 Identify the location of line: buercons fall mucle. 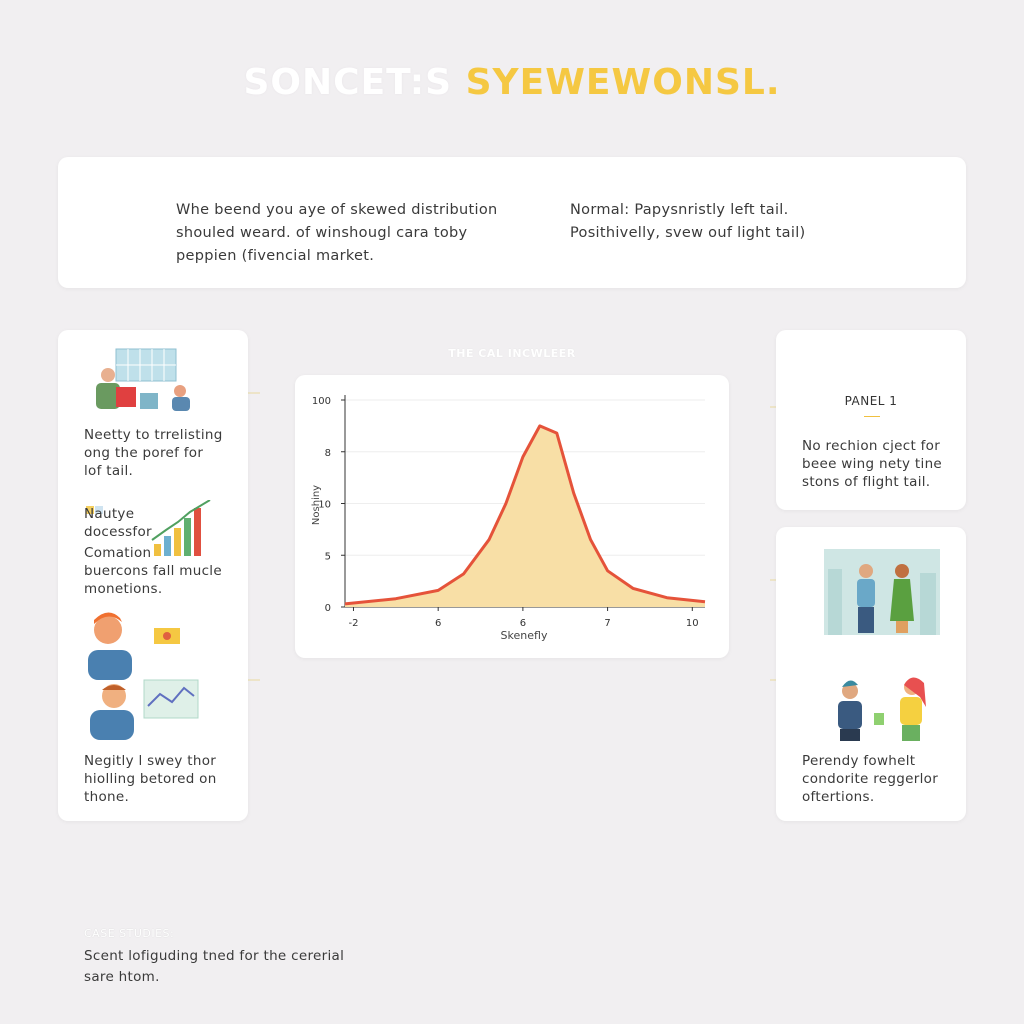
(153, 571).